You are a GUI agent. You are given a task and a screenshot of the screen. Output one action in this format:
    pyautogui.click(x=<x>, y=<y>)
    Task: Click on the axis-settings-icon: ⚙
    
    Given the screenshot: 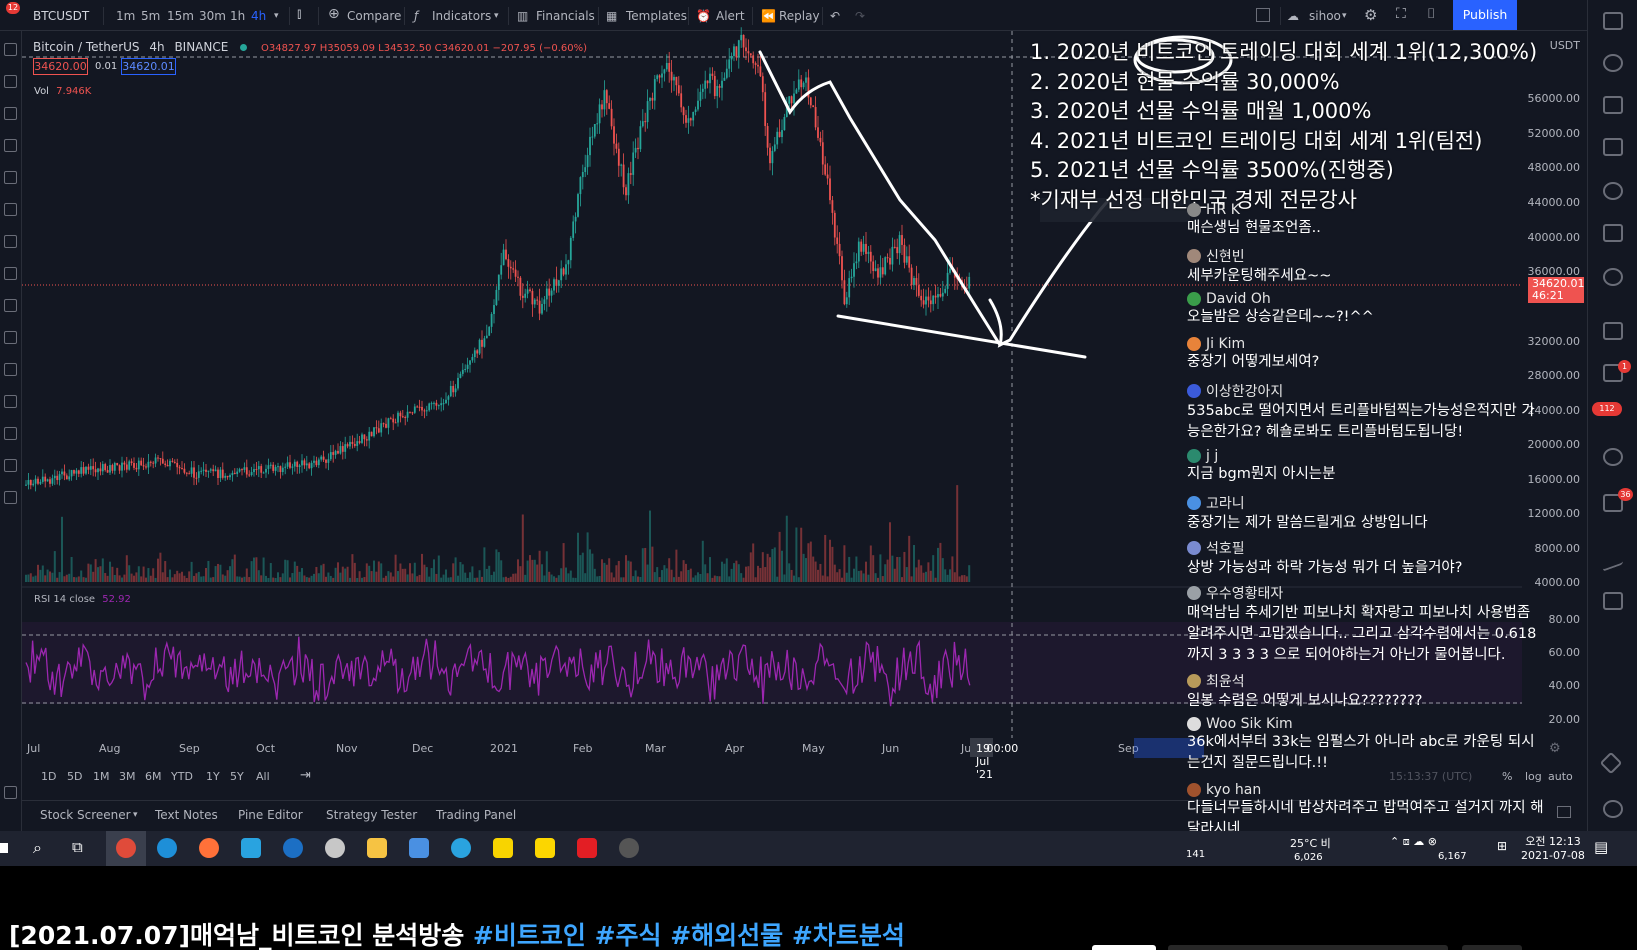 What is the action you would take?
    pyautogui.click(x=1555, y=748)
    